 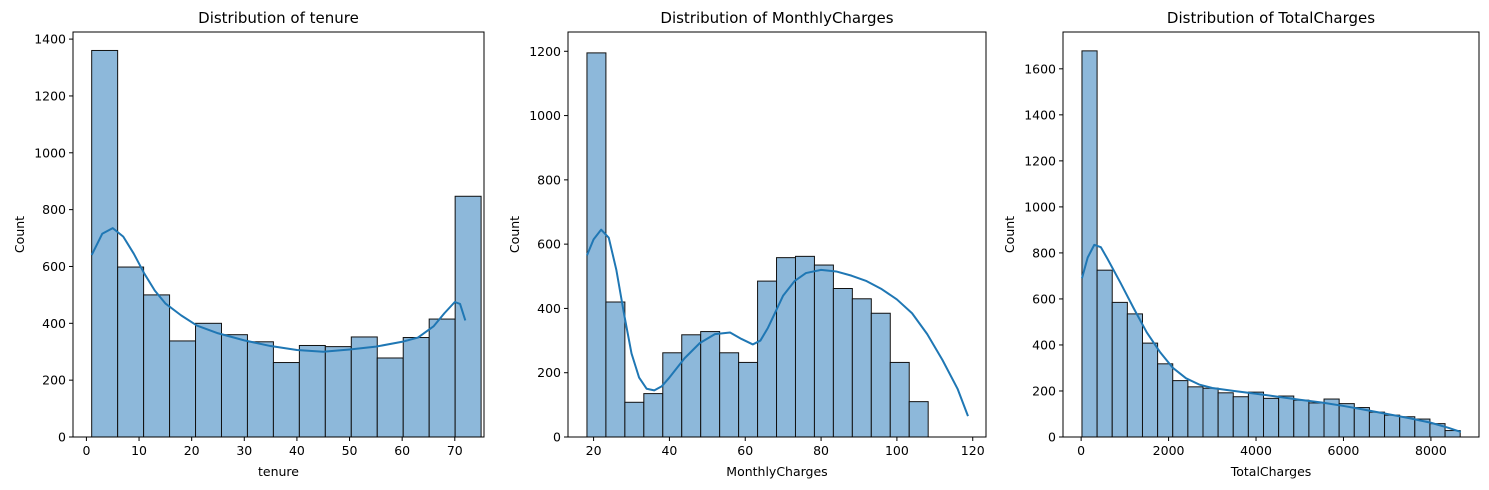 I want to click on x-tick-label: 8000, so click(x=1431, y=450).